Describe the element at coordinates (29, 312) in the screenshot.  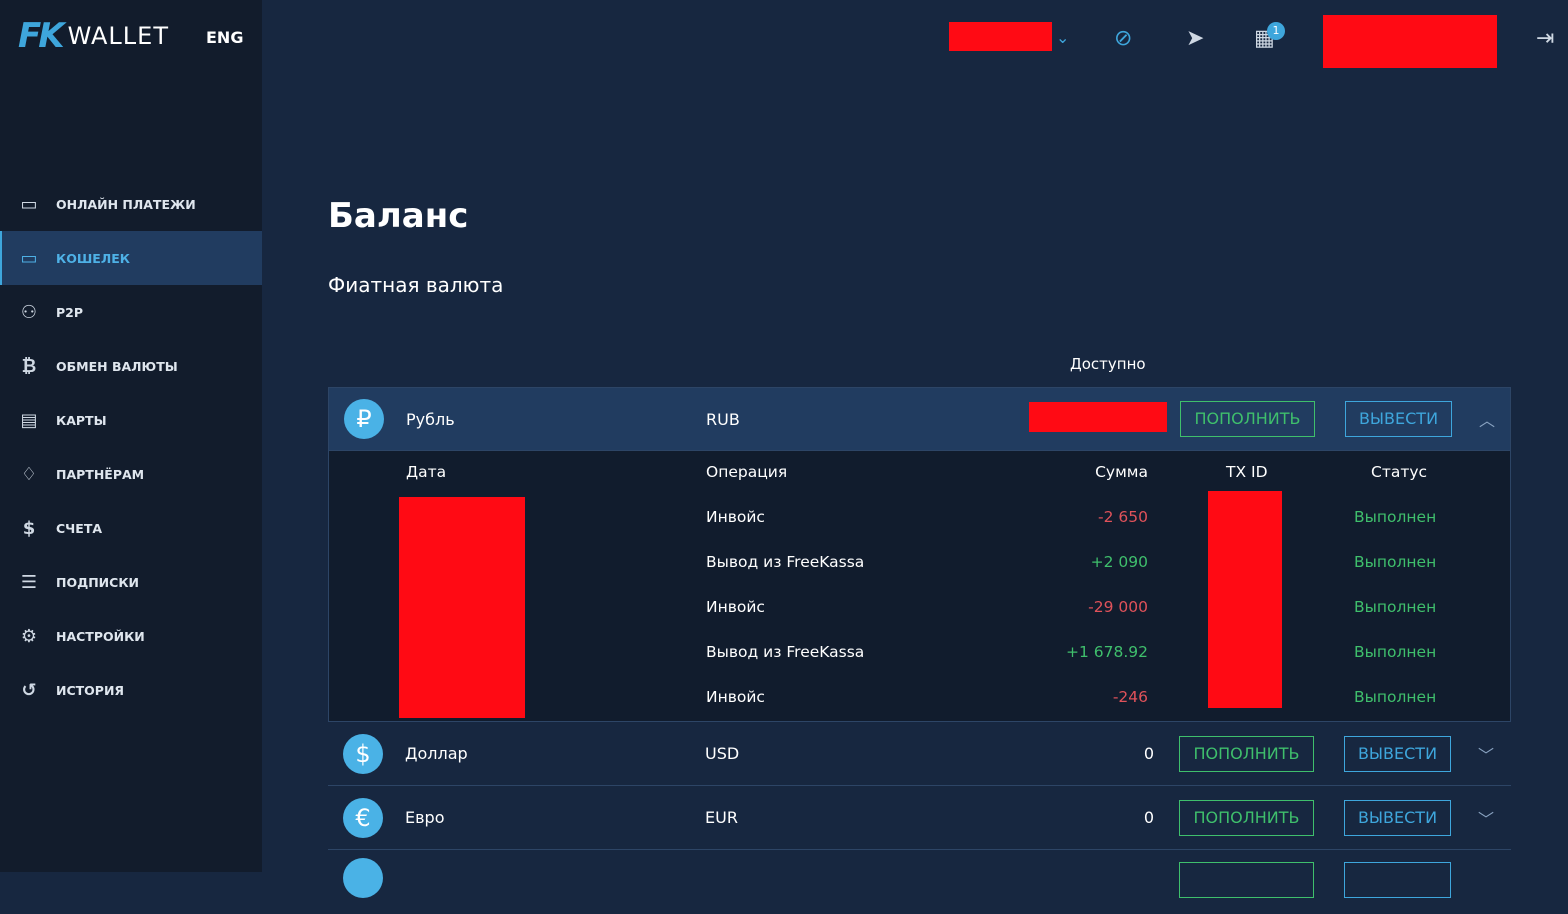
I see `users-exchange-icon: ⚇` at that location.